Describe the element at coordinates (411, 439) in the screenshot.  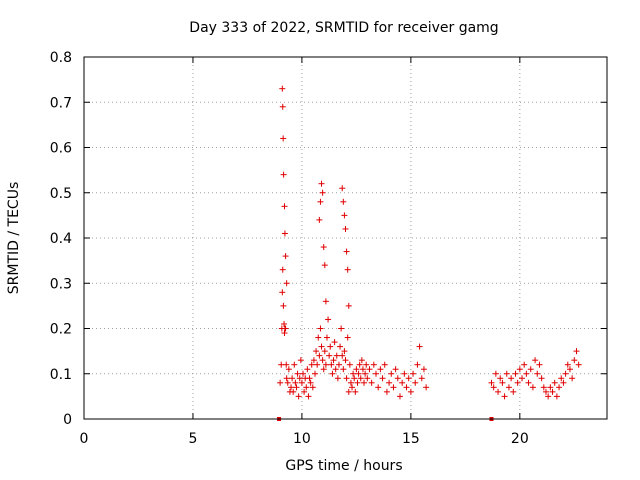
I see `x-tick-label: 15` at that location.